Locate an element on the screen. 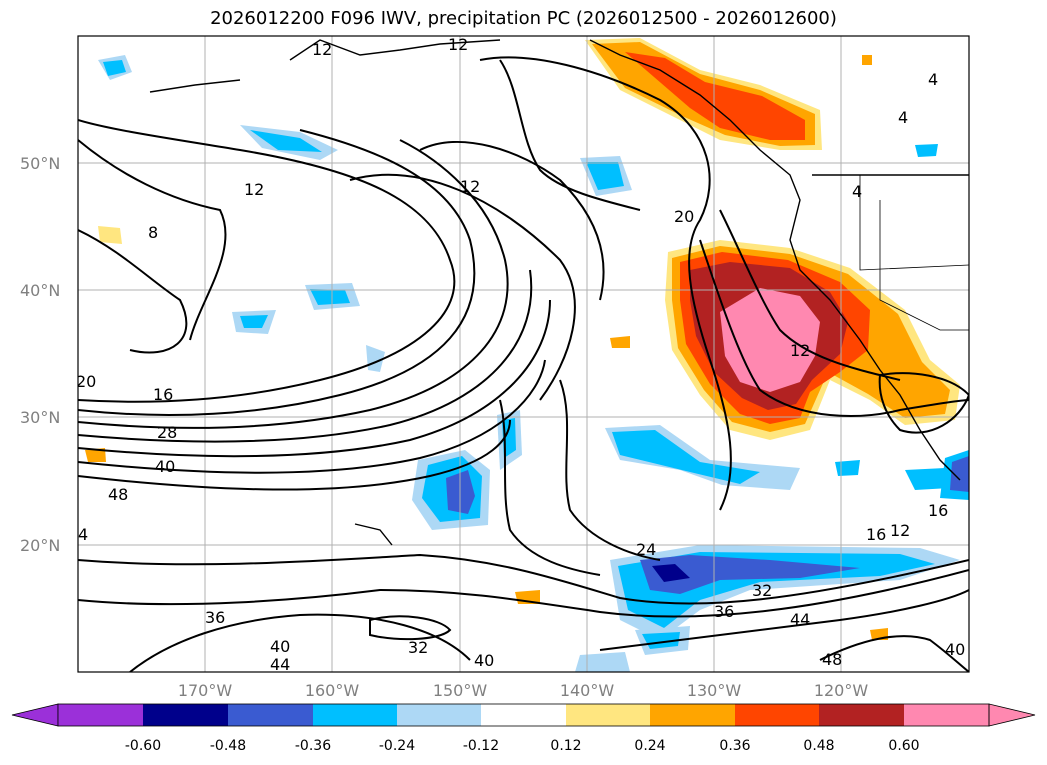 This screenshot has width=1047, height=765. lon-label: 170°W is located at coordinates (205, 690).